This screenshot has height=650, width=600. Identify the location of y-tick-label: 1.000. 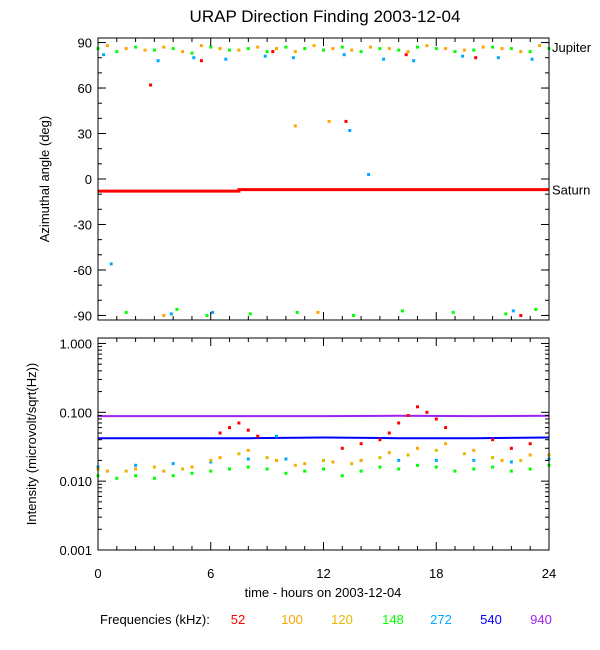
(75, 343).